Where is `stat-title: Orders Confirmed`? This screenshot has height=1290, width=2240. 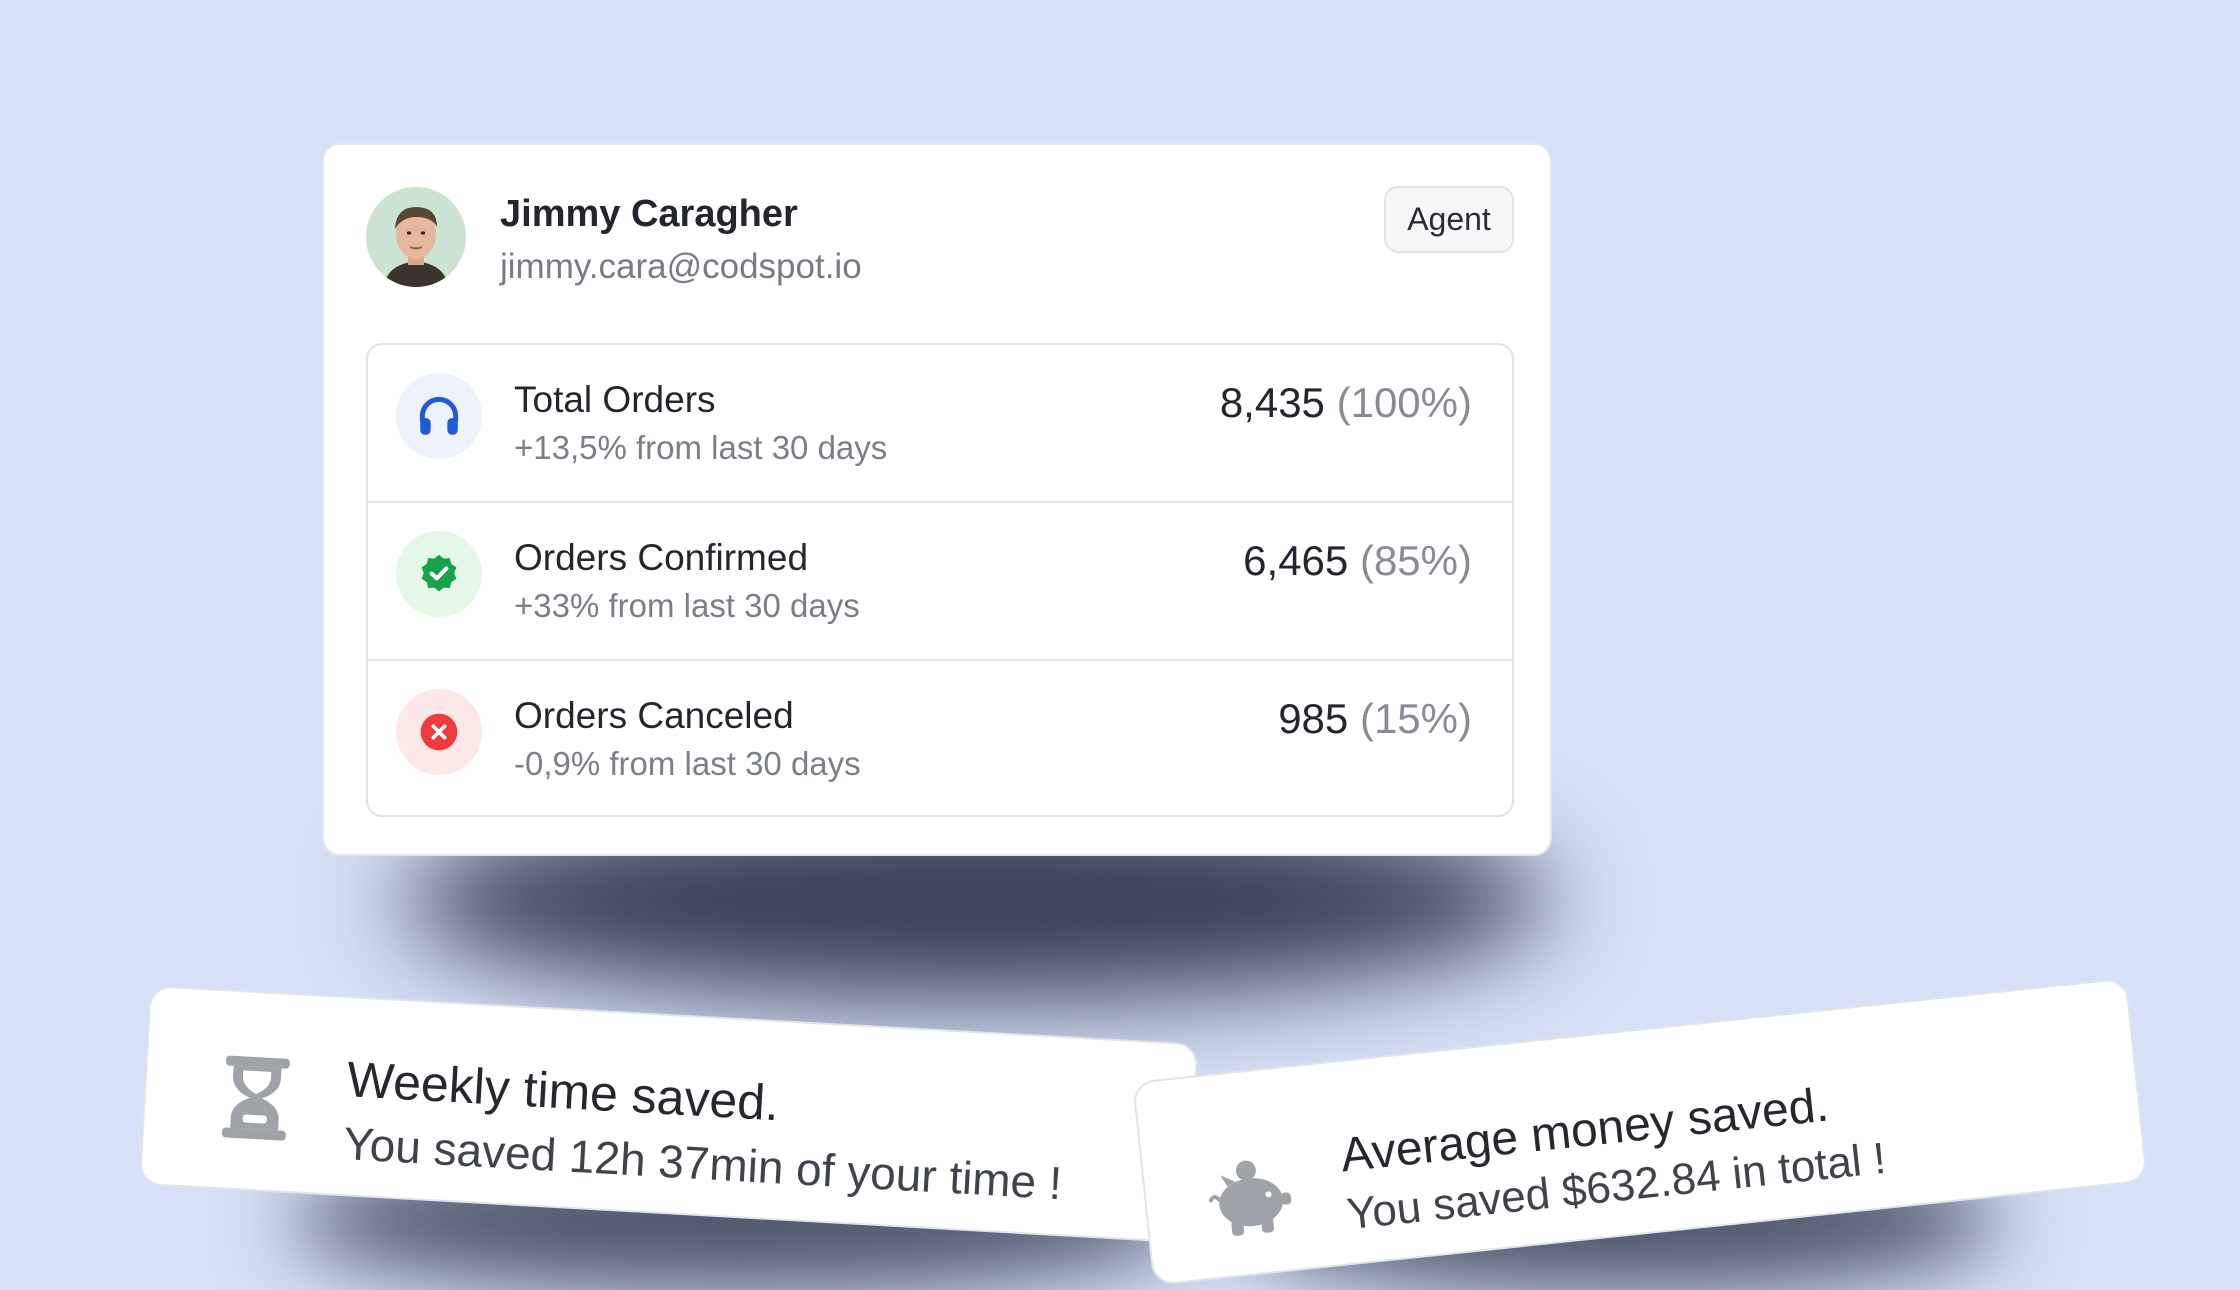
stat-title: Orders Confirmed is located at coordinates (661, 557).